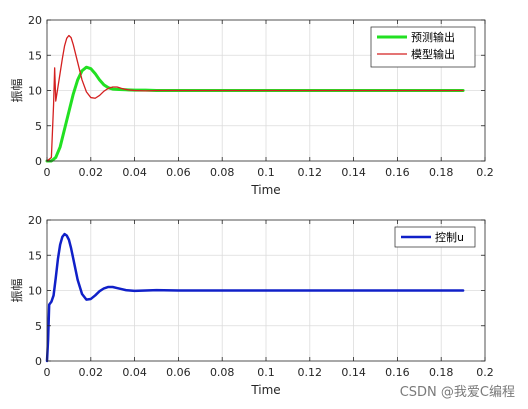  I want to click on legend: 控制u, so click(435, 237).